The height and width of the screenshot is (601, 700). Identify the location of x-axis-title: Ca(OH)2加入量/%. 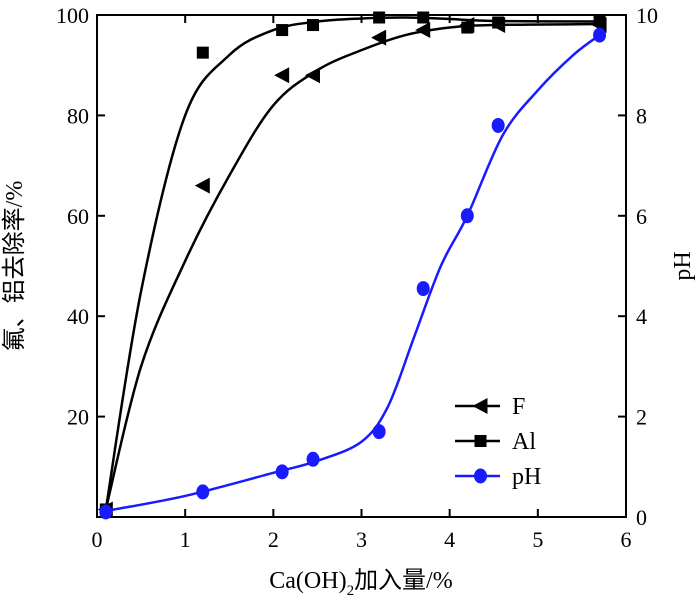
(360, 583).